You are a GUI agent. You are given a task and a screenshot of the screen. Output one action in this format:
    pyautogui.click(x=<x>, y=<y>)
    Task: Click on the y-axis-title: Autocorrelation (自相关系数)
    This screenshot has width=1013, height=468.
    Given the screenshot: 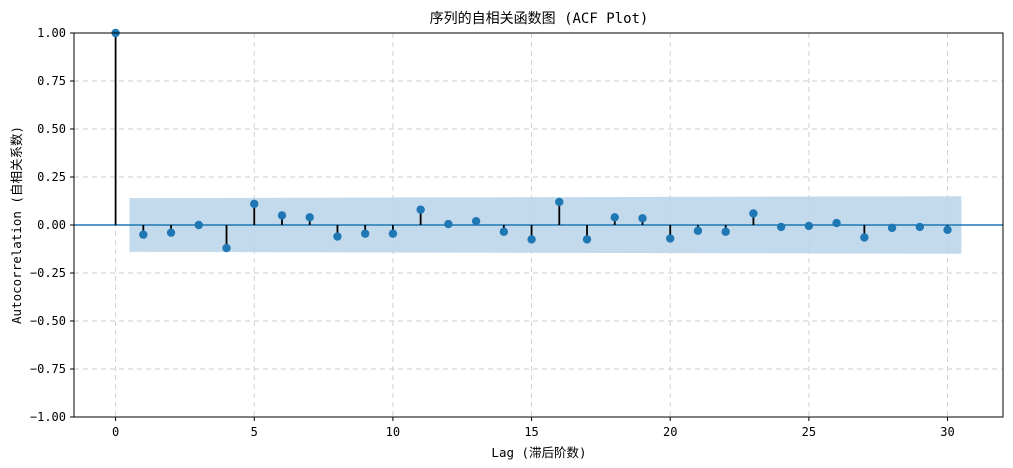 What is the action you would take?
    pyautogui.click(x=16, y=225)
    